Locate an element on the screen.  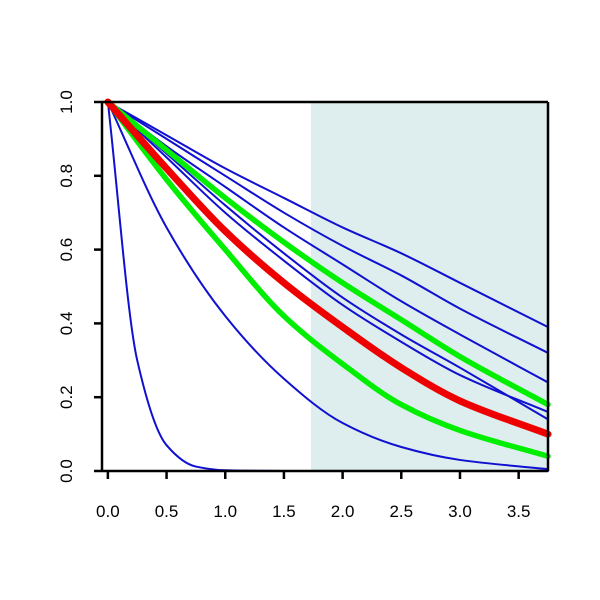
x-axis-ticks: 0.0 0.5 1.0 1.5 2.0 2.5 3.0 3.5 is located at coordinates (313, 496).